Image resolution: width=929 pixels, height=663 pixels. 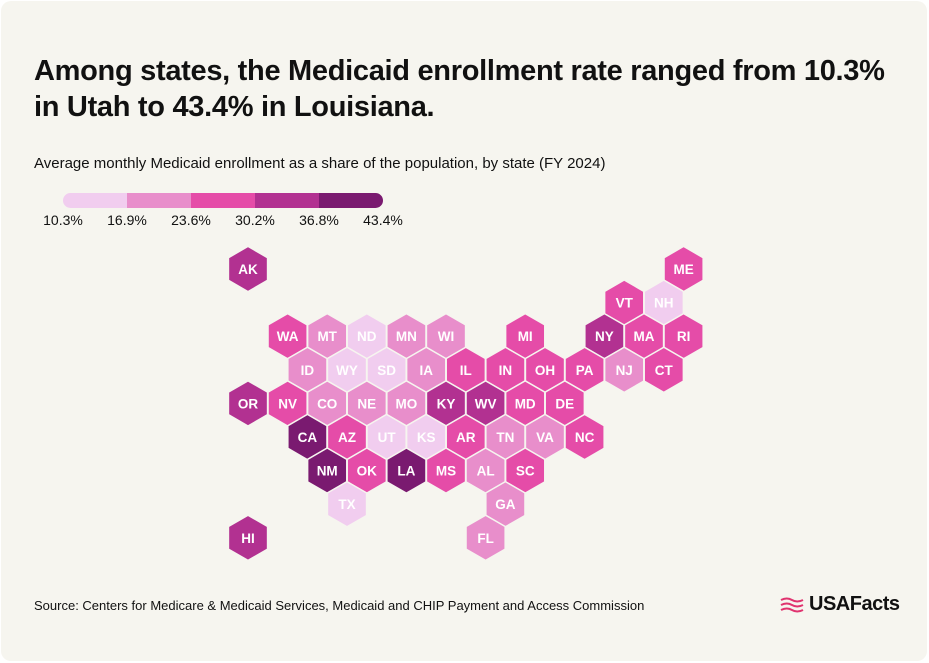 I want to click on state-hex-ny: NY, so click(x=604, y=336).